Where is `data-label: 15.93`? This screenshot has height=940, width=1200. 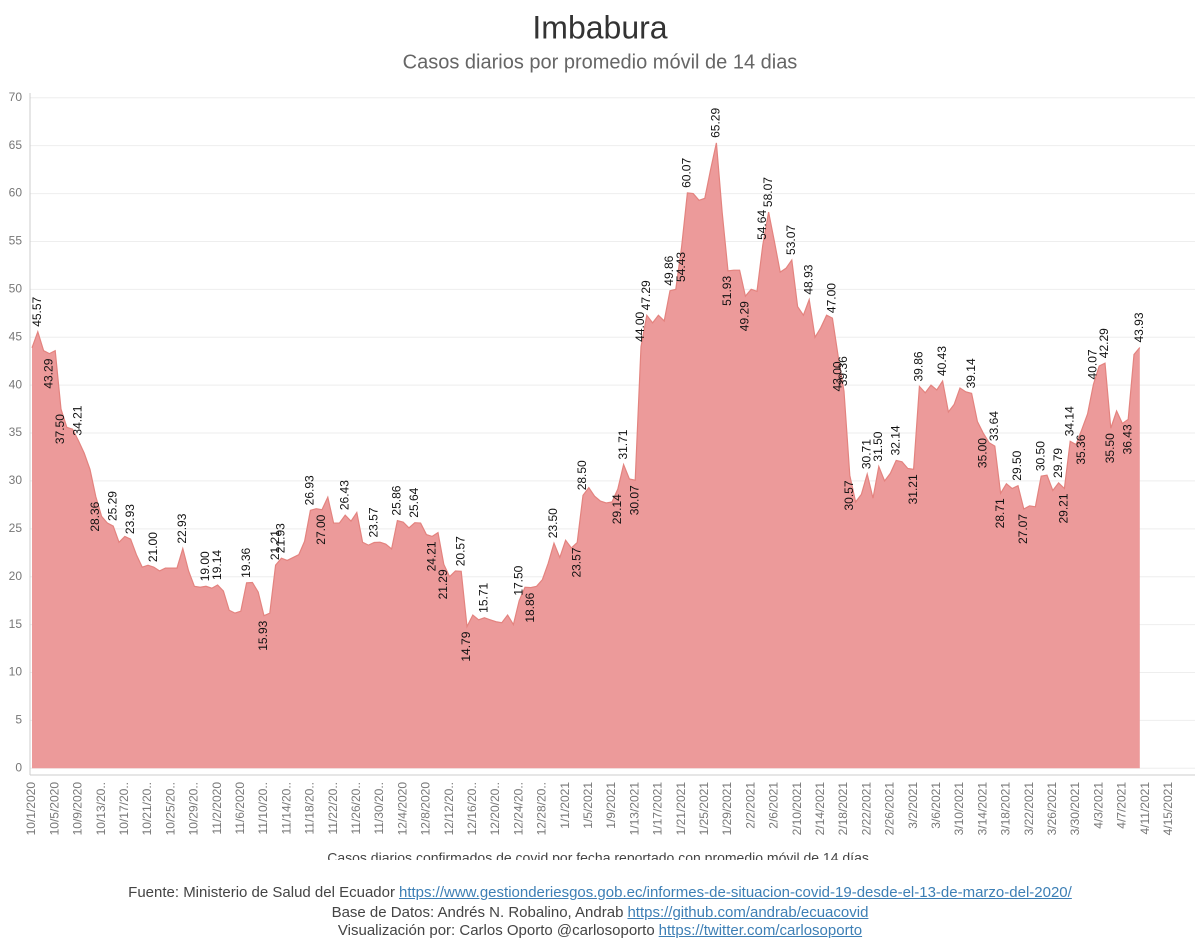 data-label: 15.93 is located at coordinates (263, 635).